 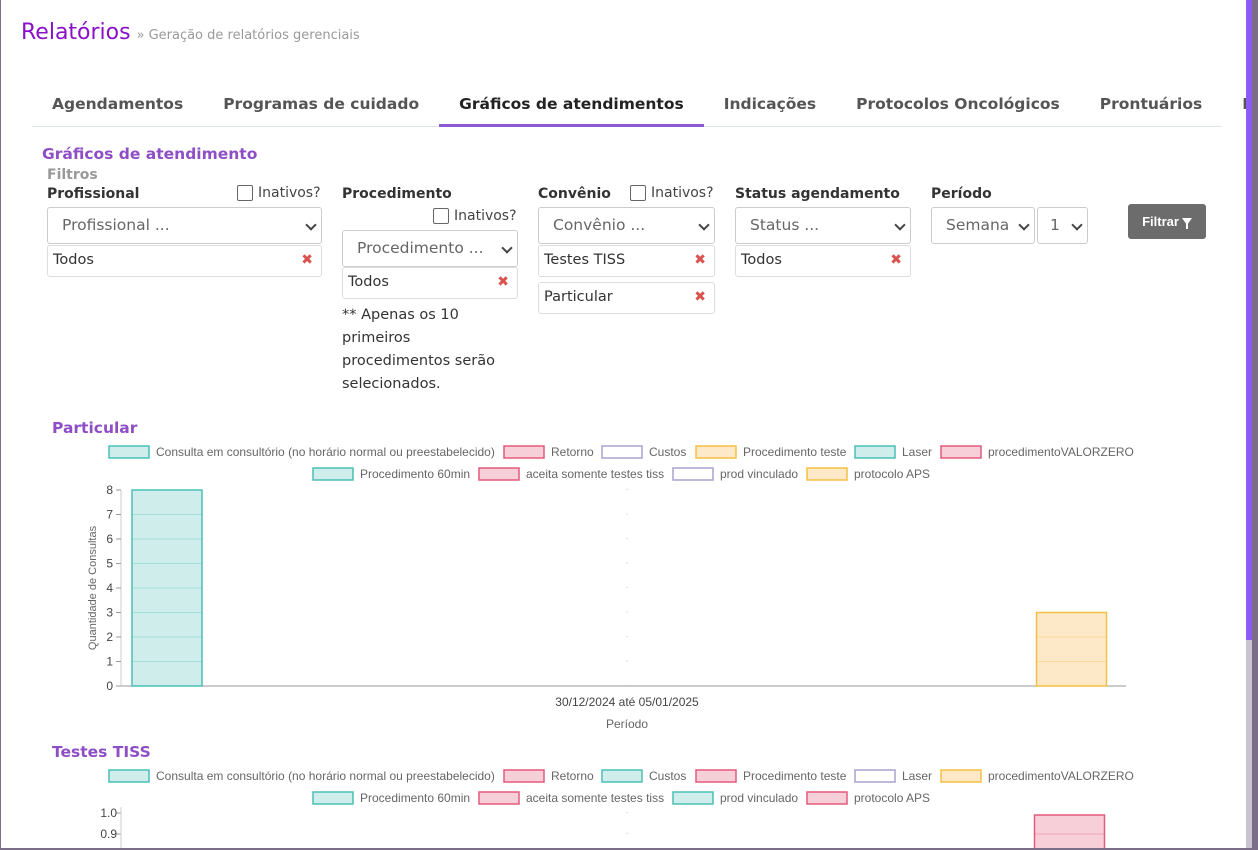 What do you see at coordinates (93, 587) in the screenshot?
I see `y-axis-title: Quantidade de Consultas` at bounding box center [93, 587].